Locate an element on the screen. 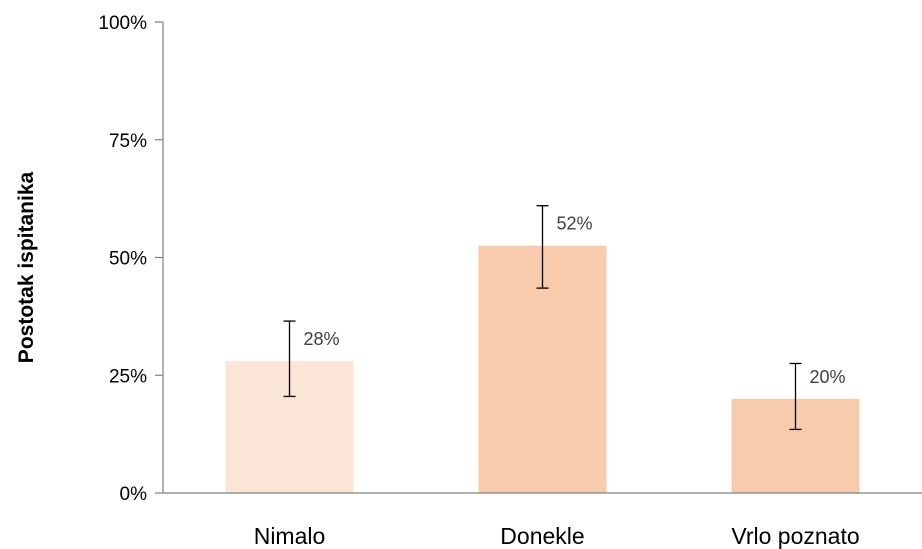 This screenshot has height=549, width=922. x-category-label: Donekle is located at coordinates (542, 536).